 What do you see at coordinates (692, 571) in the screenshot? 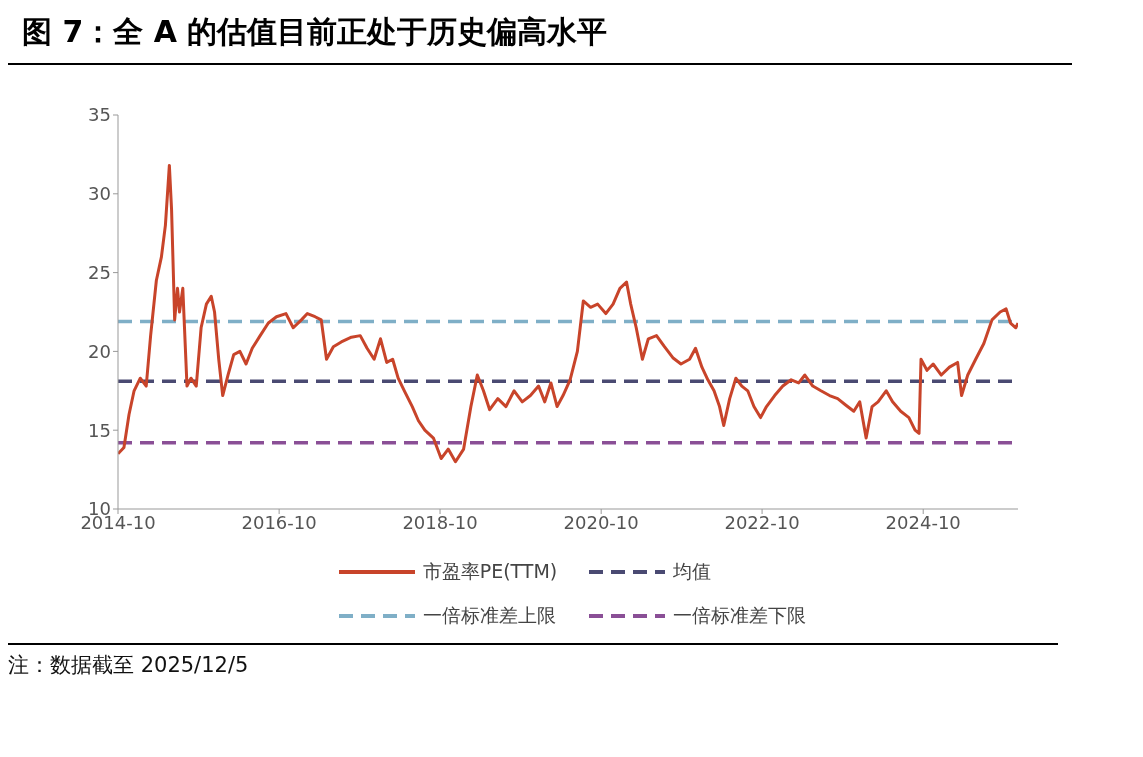
I see `legend-label: 均值` at bounding box center [692, 571].